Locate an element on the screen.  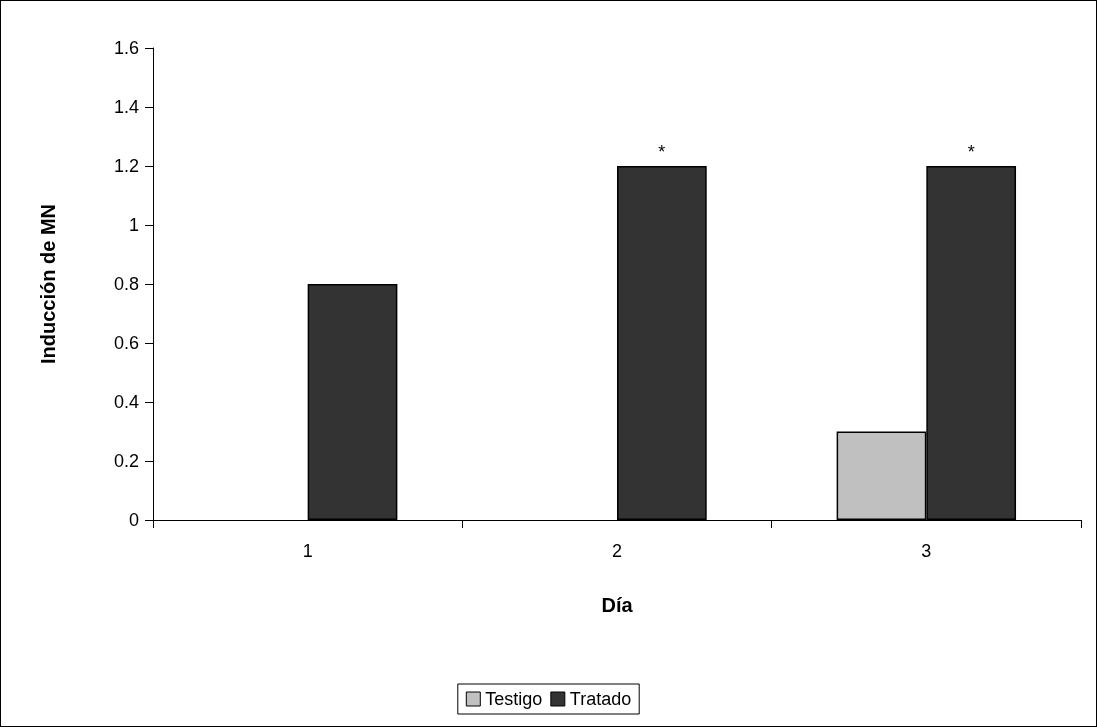
x-tick-label: 3 is located at coordinates (926, 551).